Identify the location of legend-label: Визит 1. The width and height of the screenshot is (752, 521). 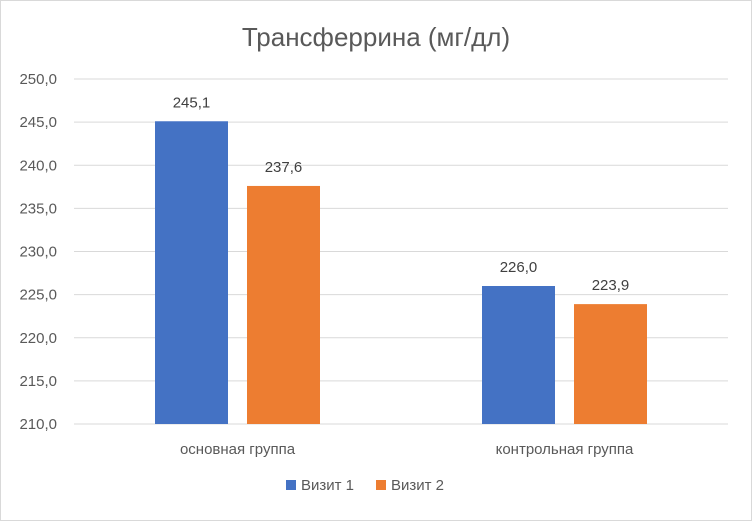
(327, 485).